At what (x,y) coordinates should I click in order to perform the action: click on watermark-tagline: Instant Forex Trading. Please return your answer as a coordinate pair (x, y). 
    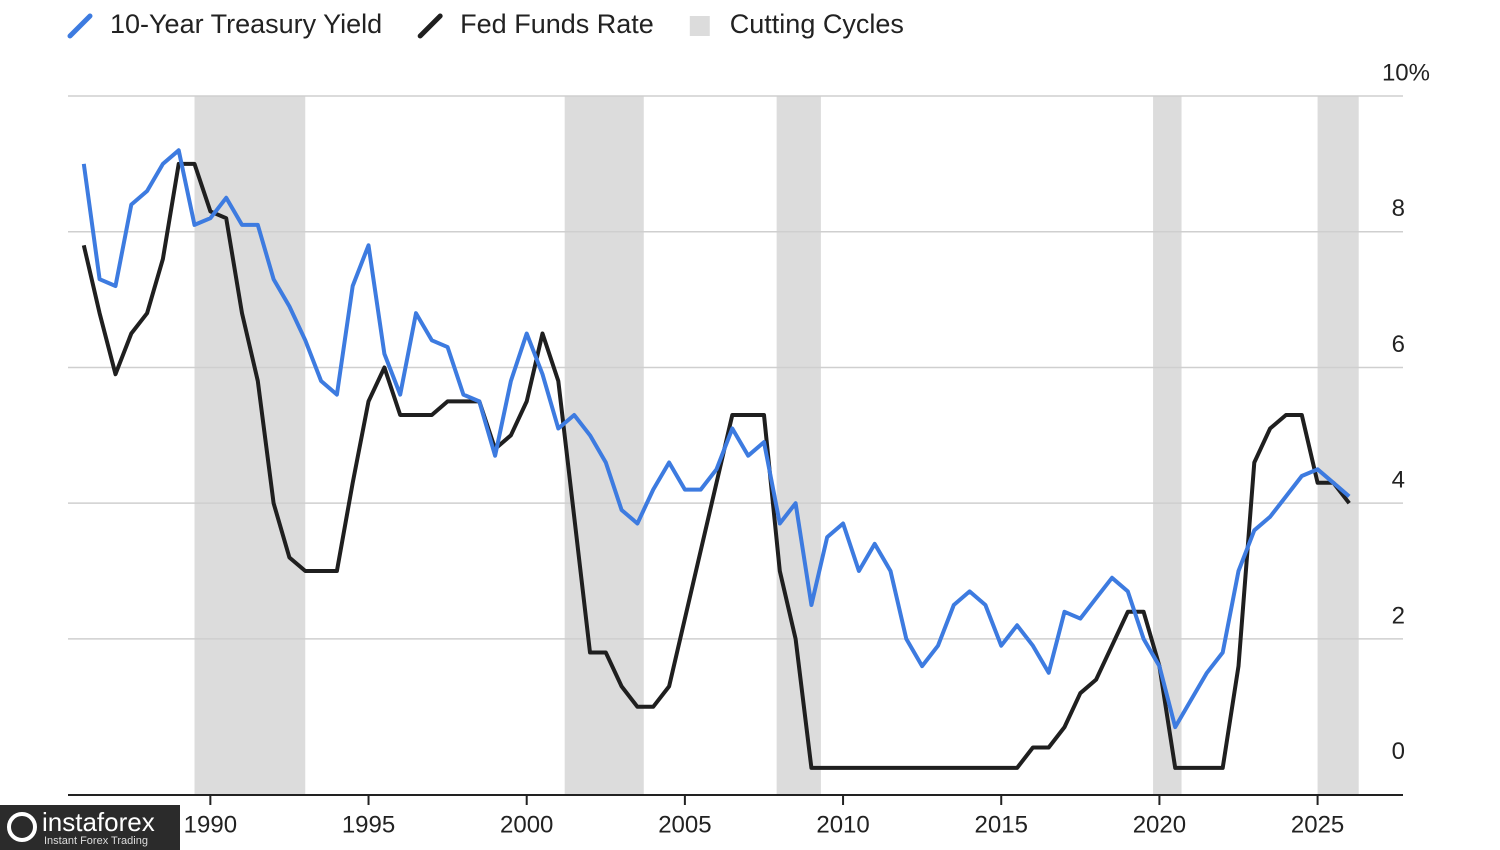
    Looking at the image, I should click on (96, 841).